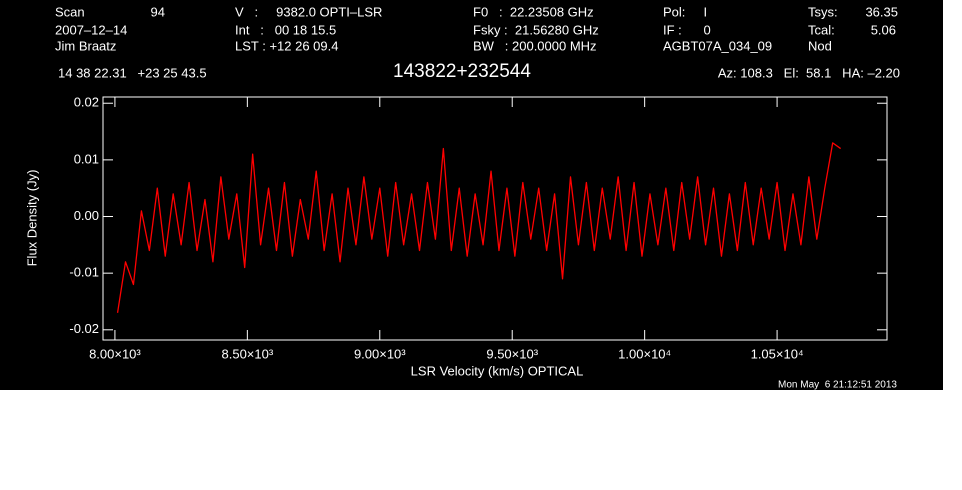 The height and width of the screenshot is (490, 962). Describe the element at coordinates (31, 218) in the screenshot. I see `y-axis-label: Flux Density (Jy)` at that location.